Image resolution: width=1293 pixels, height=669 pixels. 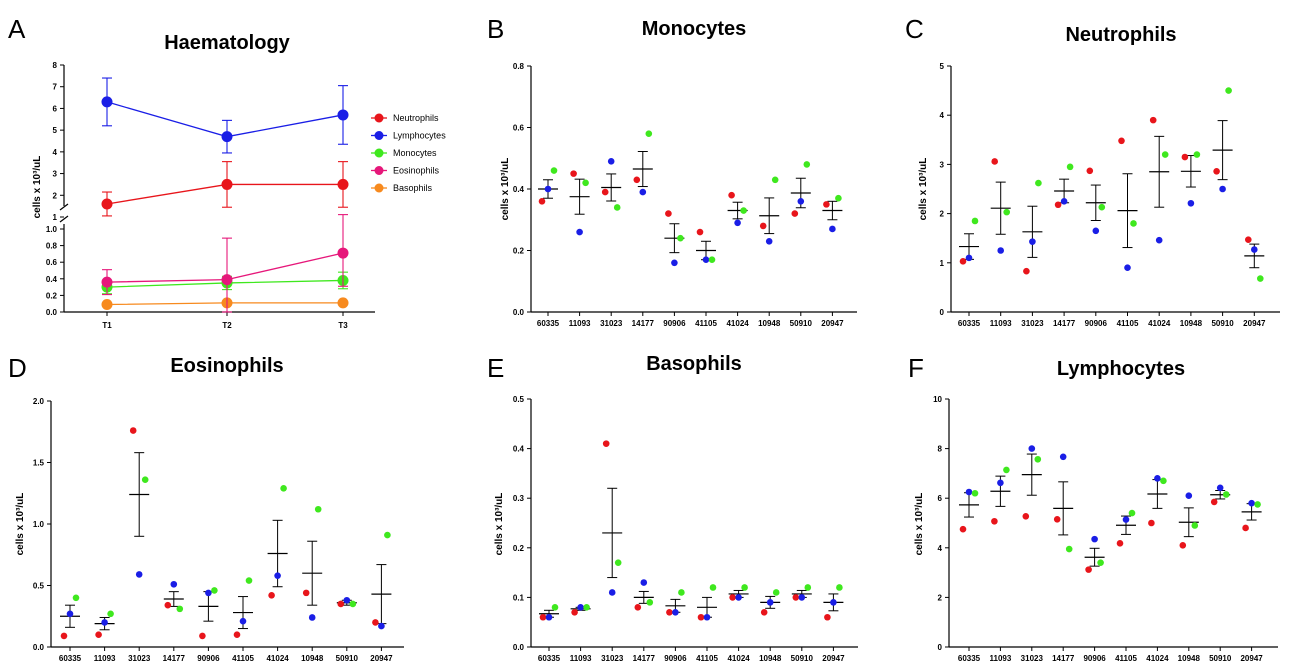 I want to click on x-tick-label: T2, so click(x=227, y=325).